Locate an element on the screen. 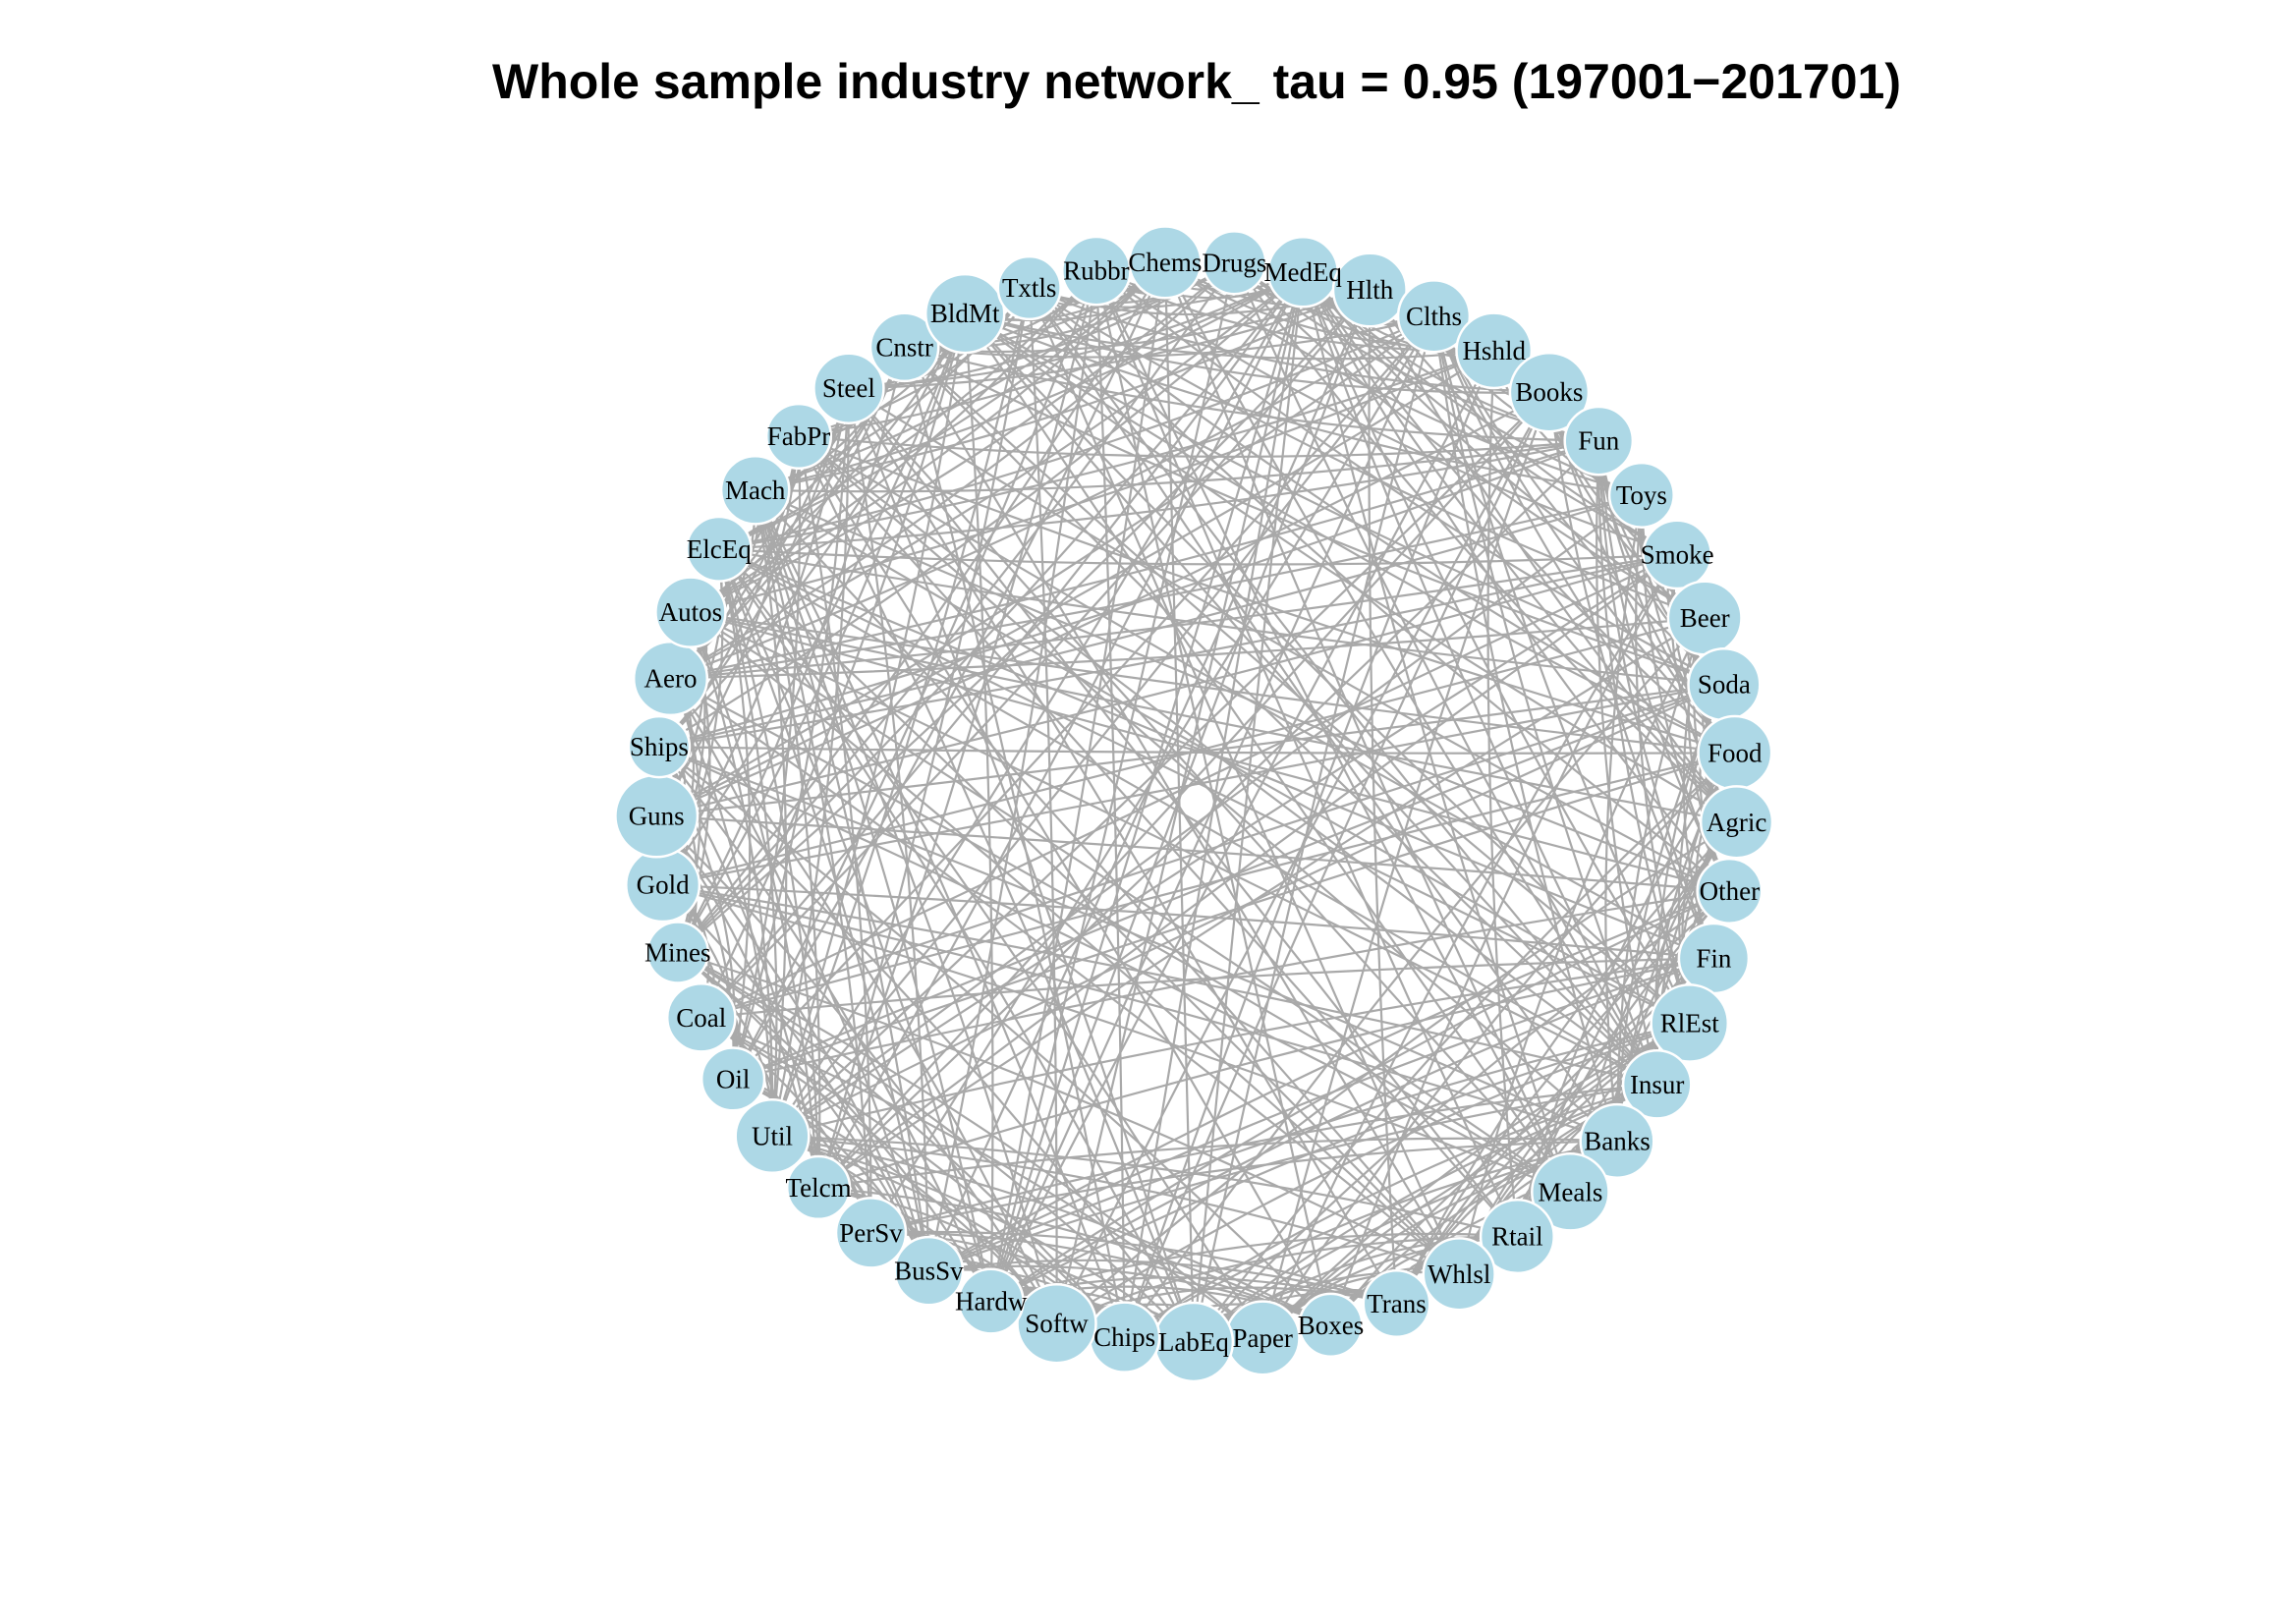 The image size is (2296, 1624). node-label-agric: Agric is located at coordinates (1736, 822).